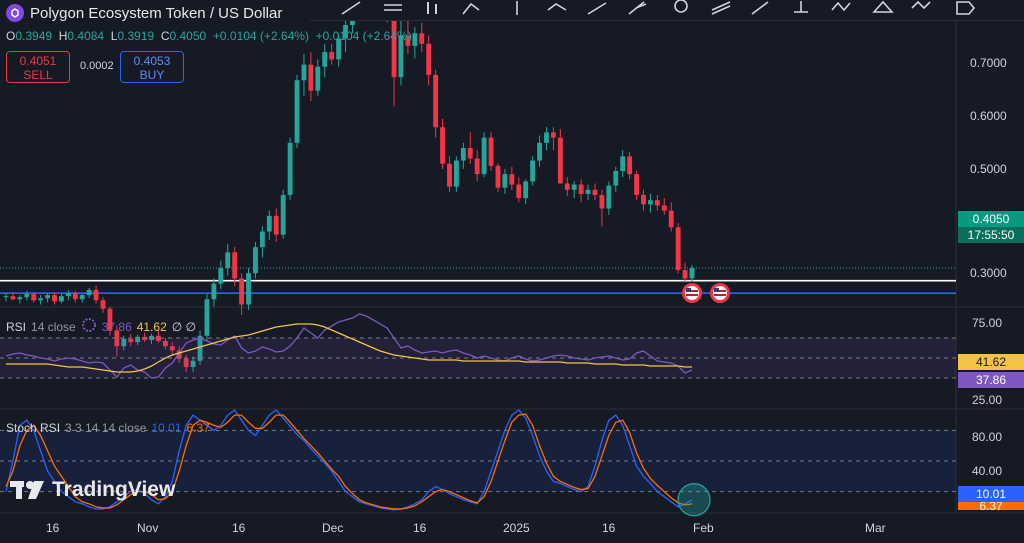 This screenshot has width=1024, height=543. I want to click on stoch-legend: Stoch RSI 3 3 14 14 close 10.01 6.37, so click(108, 428).